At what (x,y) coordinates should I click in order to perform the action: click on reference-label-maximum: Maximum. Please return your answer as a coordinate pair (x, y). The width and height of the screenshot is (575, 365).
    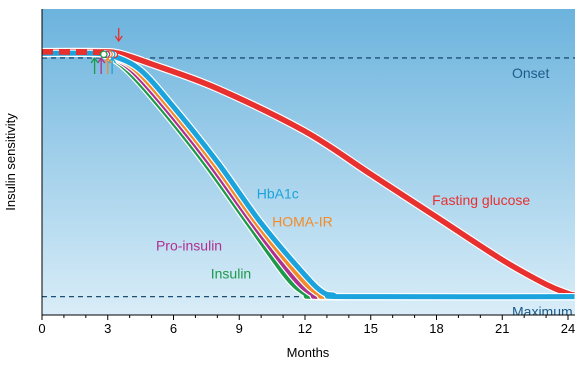
    Looking at the image, I should click on (542, 312).